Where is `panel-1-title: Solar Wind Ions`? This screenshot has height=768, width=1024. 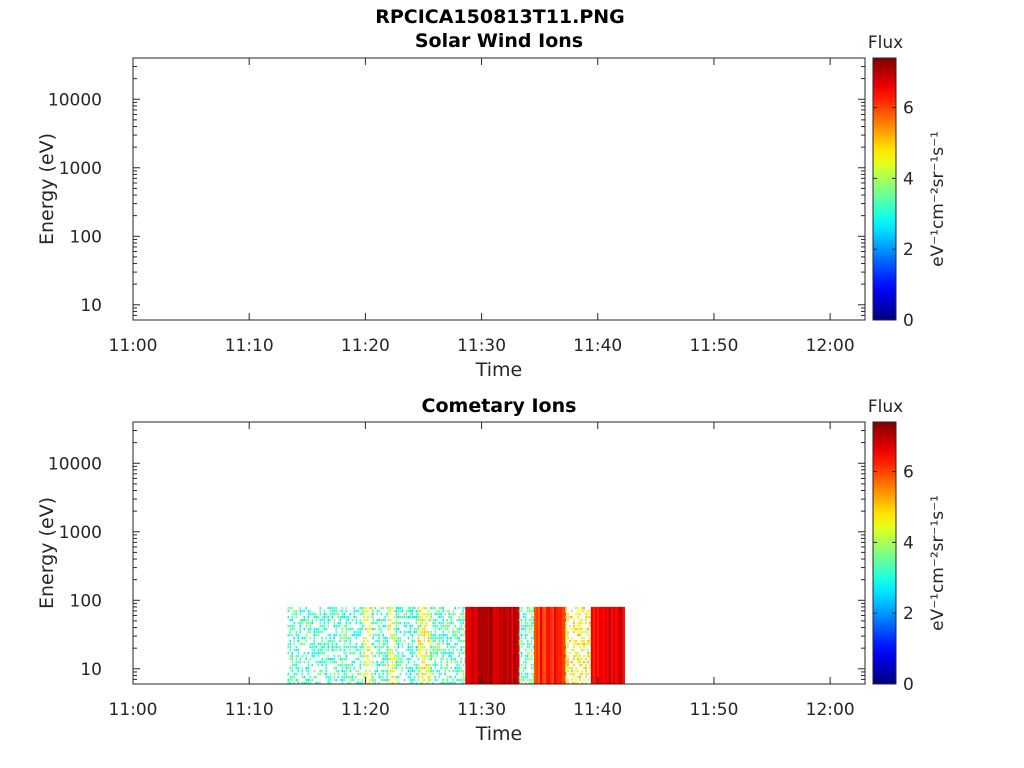
panel-1-title: Solar Wind Ions is located at coordinates (499, 41).